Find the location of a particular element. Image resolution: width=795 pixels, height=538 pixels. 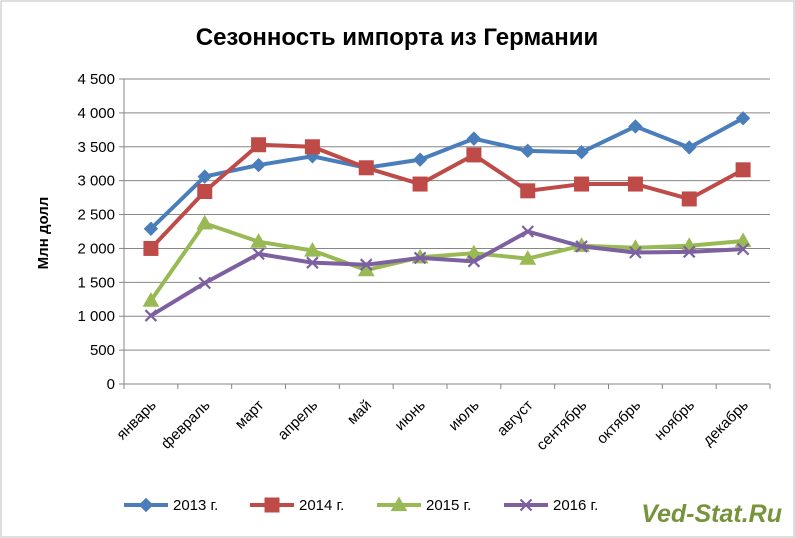

legend-item: 2013 г. is located at coordinates (171, 505).